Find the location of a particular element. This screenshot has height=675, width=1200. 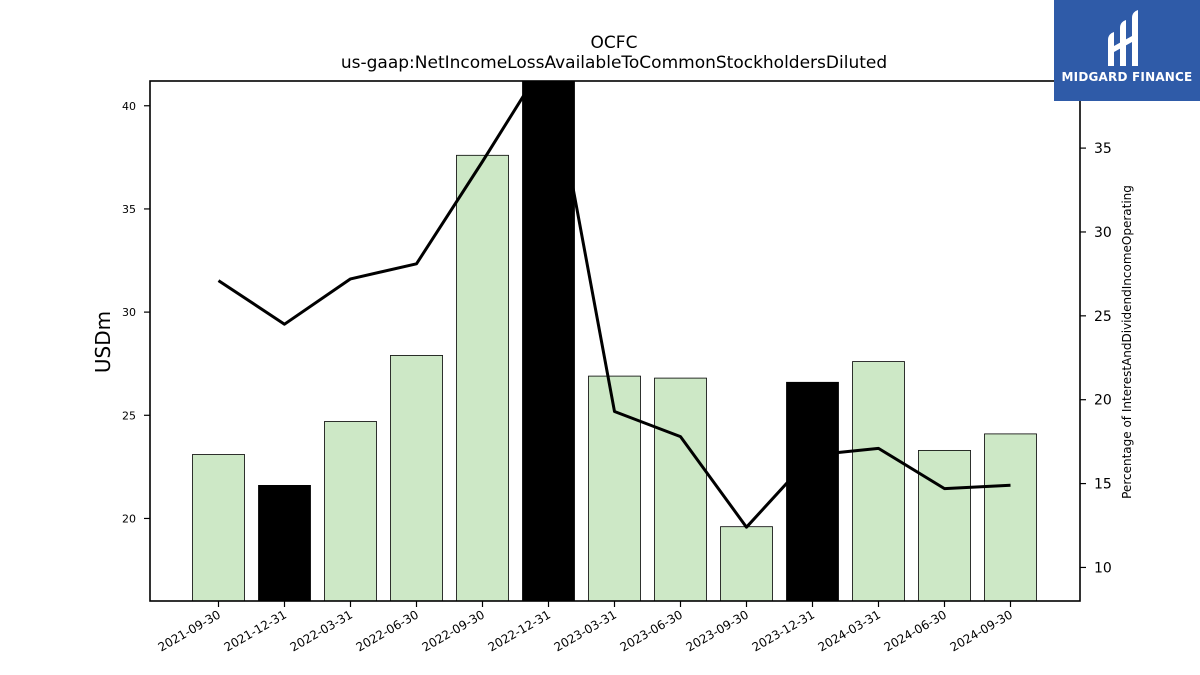

x-tick-label: 2024-06-30 is located at coordinates (915, 630).